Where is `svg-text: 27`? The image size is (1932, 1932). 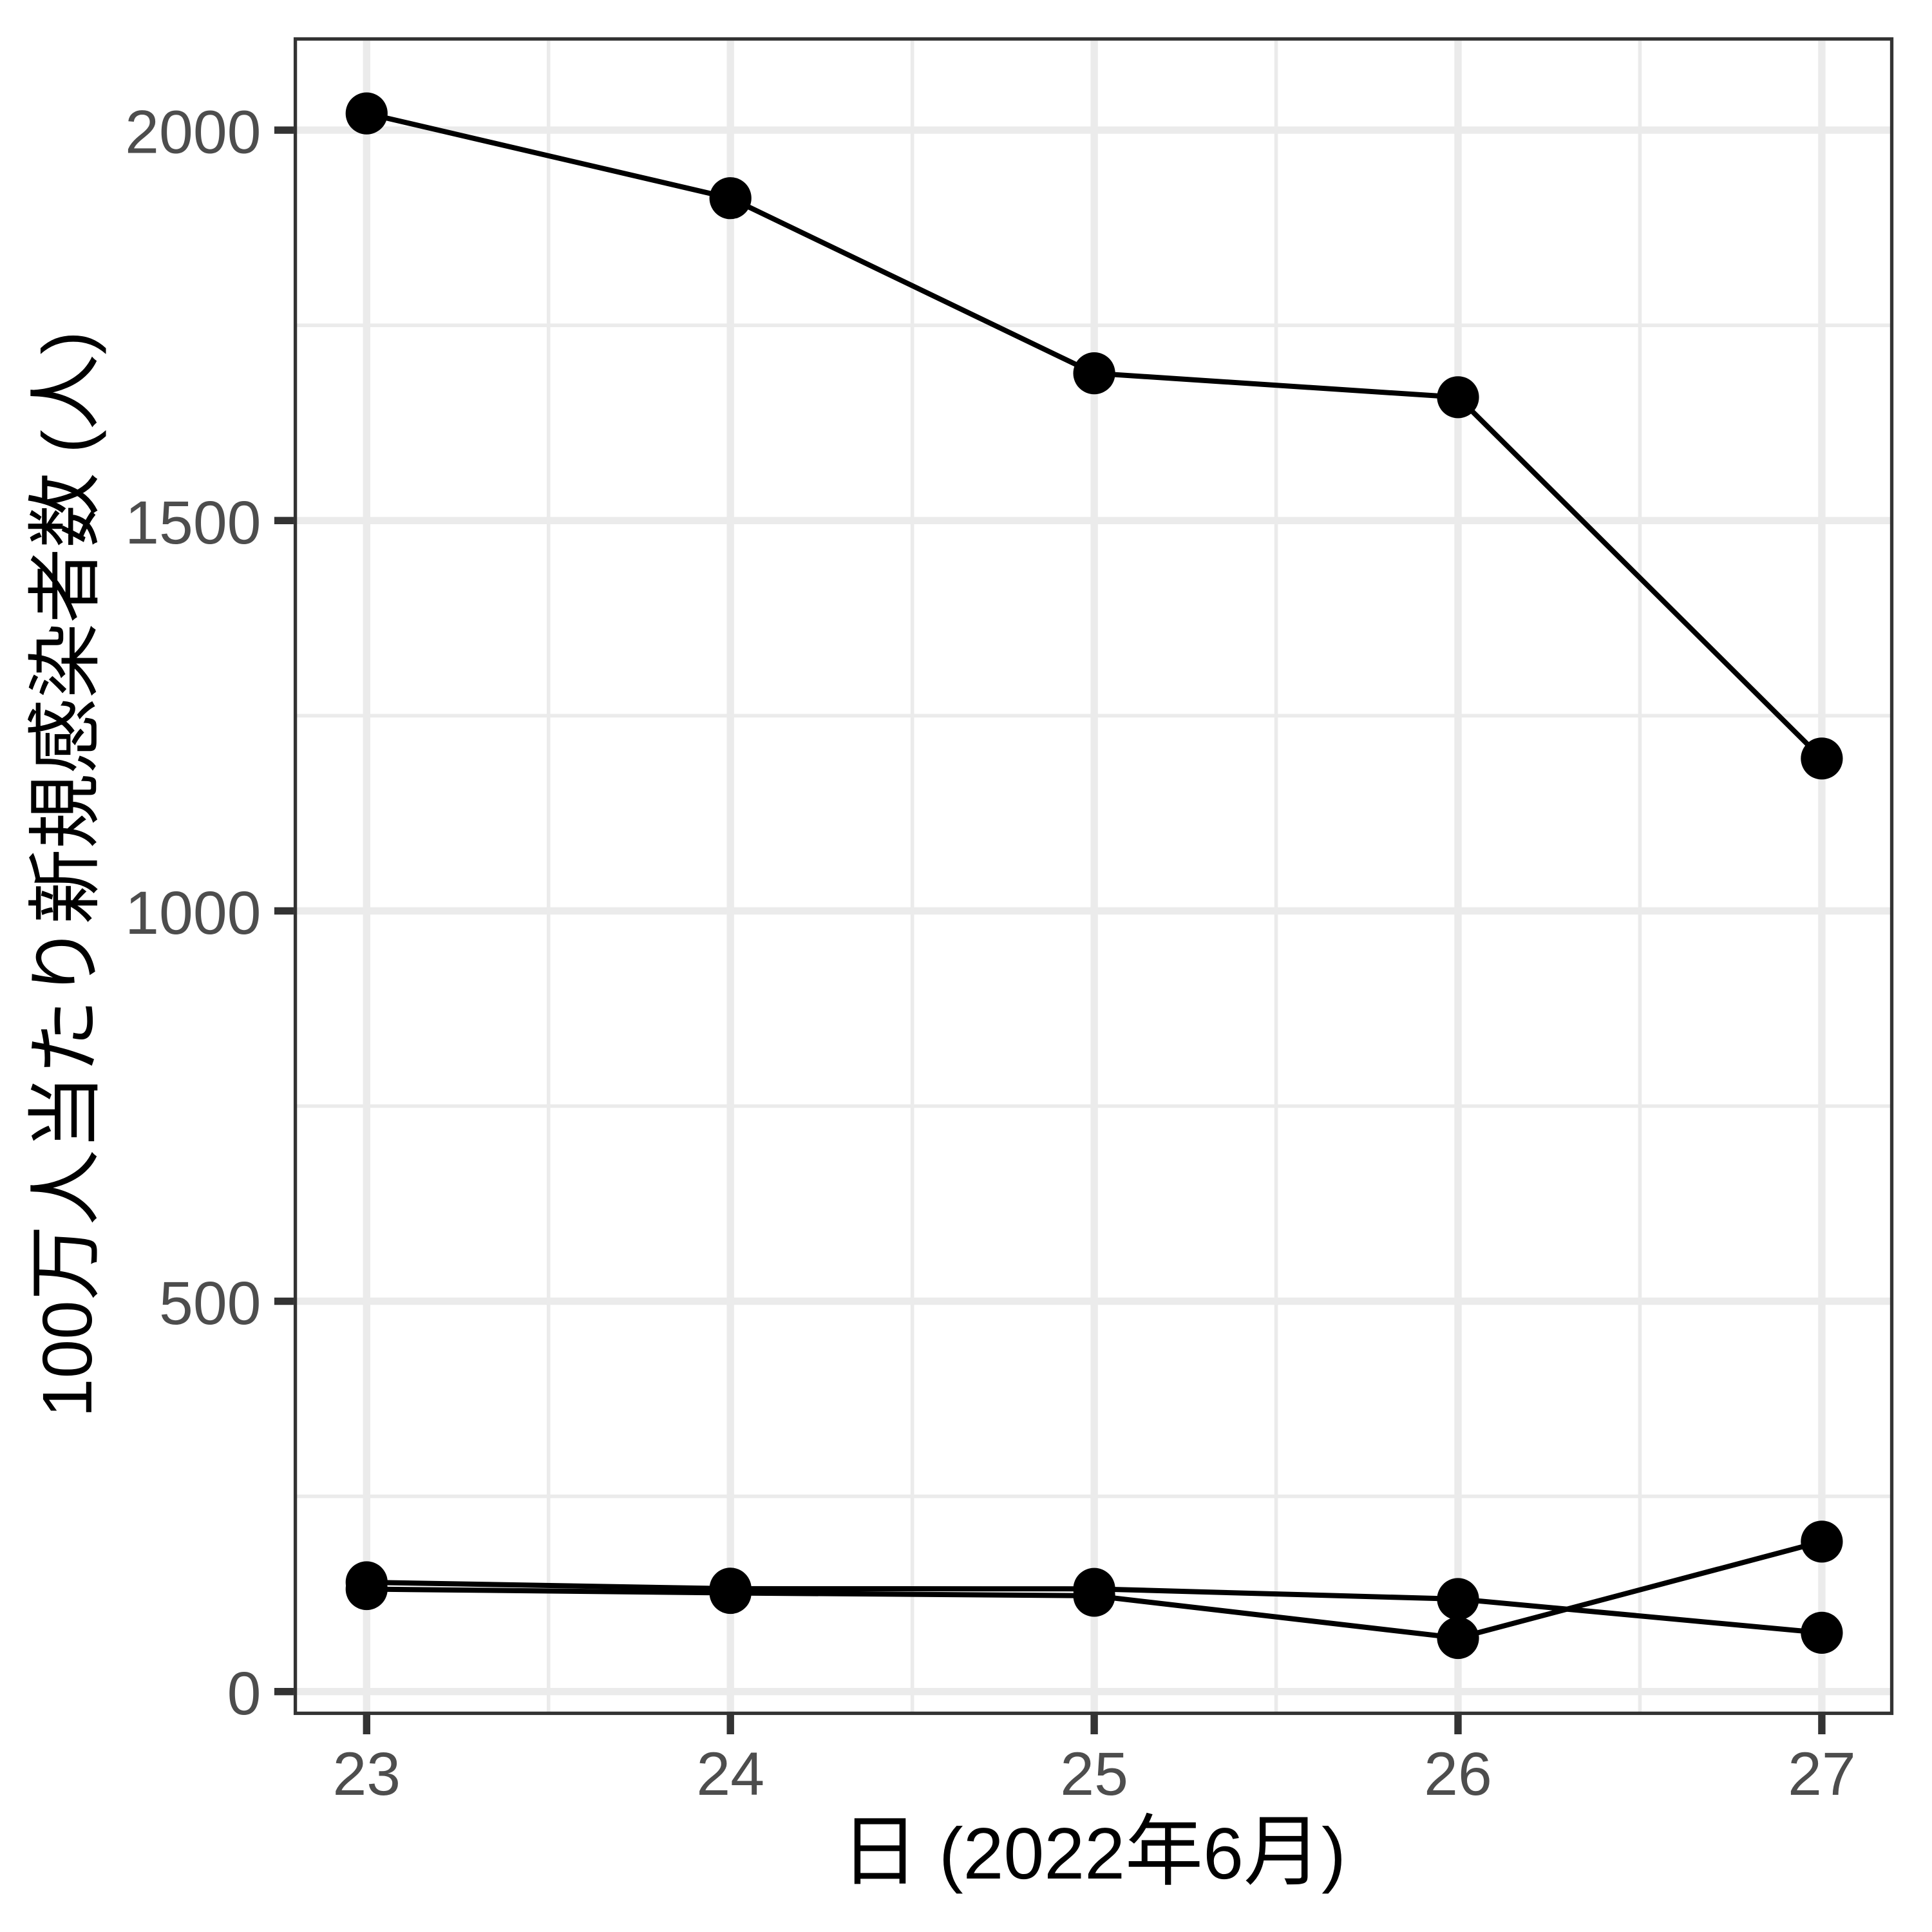 svg-text: 27 is located at coordinates (1822, 1774).